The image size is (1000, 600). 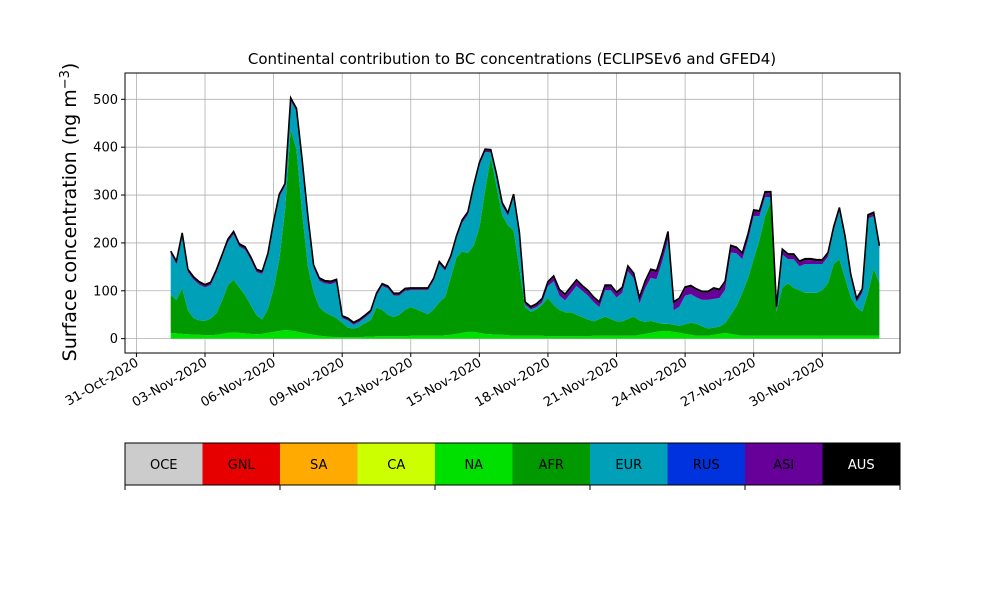 I want to click on legend-swatch-rus, so click(x=706, y=464).